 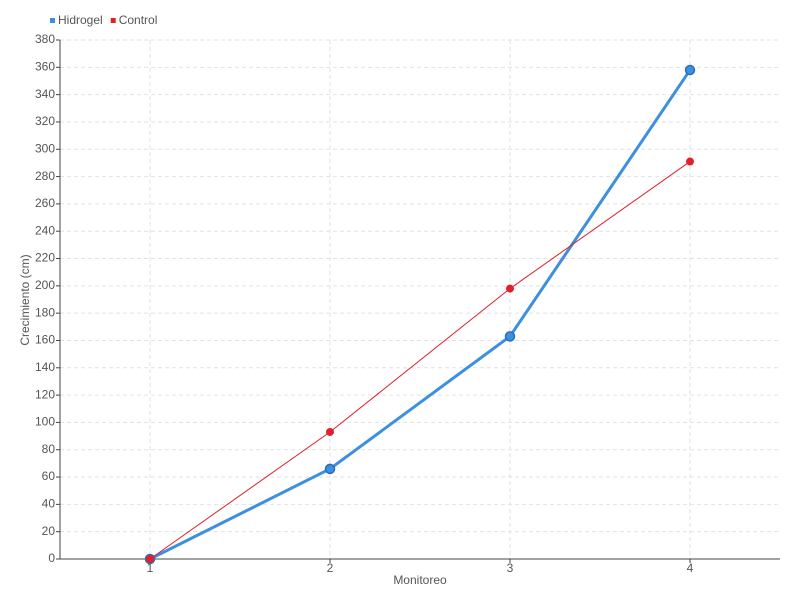 What do you see at coordinates (25, 299) in the screenshot?
I see `y-axis-label: Crecimiento (cm)` at bounding box center [25, 299].